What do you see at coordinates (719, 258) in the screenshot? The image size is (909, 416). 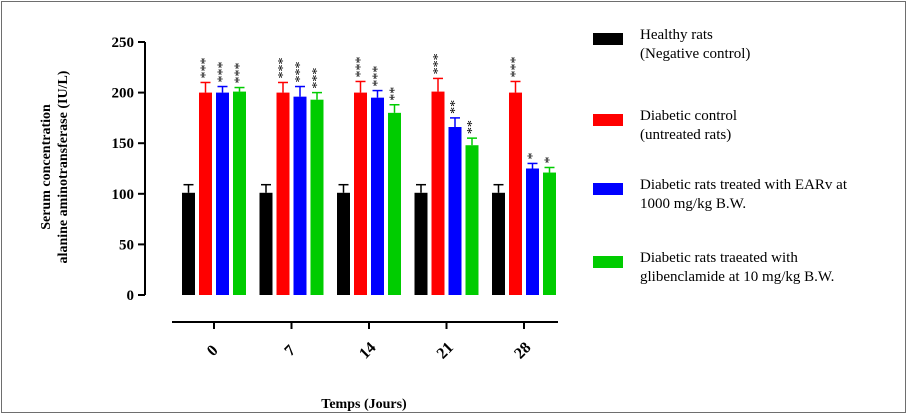 I see `legend-label: Diabetic rats traeated with` at bounding box center [719, 258].